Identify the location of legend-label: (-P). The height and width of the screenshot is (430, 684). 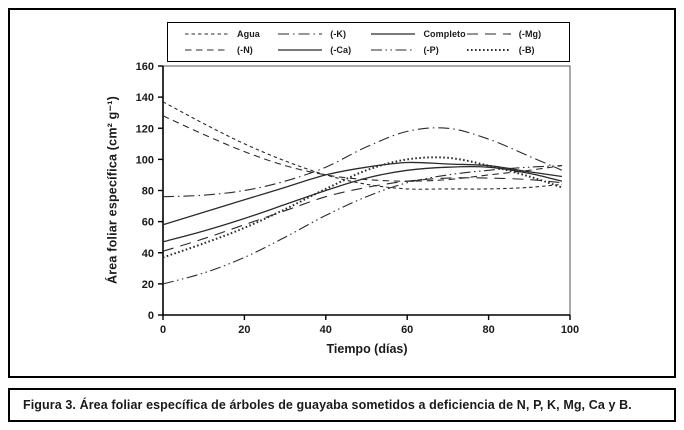
(431, 50).